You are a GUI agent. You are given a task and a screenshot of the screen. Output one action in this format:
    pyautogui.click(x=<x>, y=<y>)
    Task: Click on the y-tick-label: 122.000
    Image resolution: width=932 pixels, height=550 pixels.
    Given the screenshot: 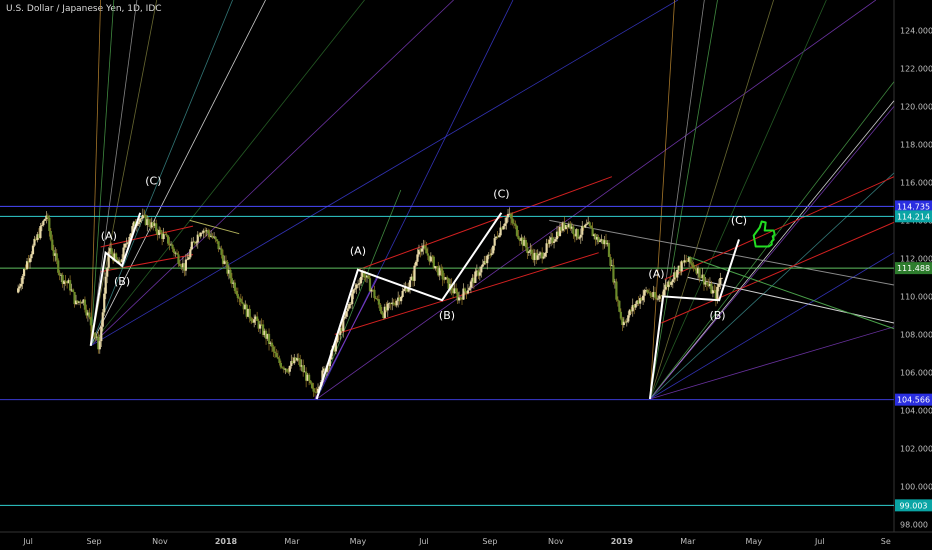 What is the action you would take?
    pyautogui.click(x=916, y=68)
    